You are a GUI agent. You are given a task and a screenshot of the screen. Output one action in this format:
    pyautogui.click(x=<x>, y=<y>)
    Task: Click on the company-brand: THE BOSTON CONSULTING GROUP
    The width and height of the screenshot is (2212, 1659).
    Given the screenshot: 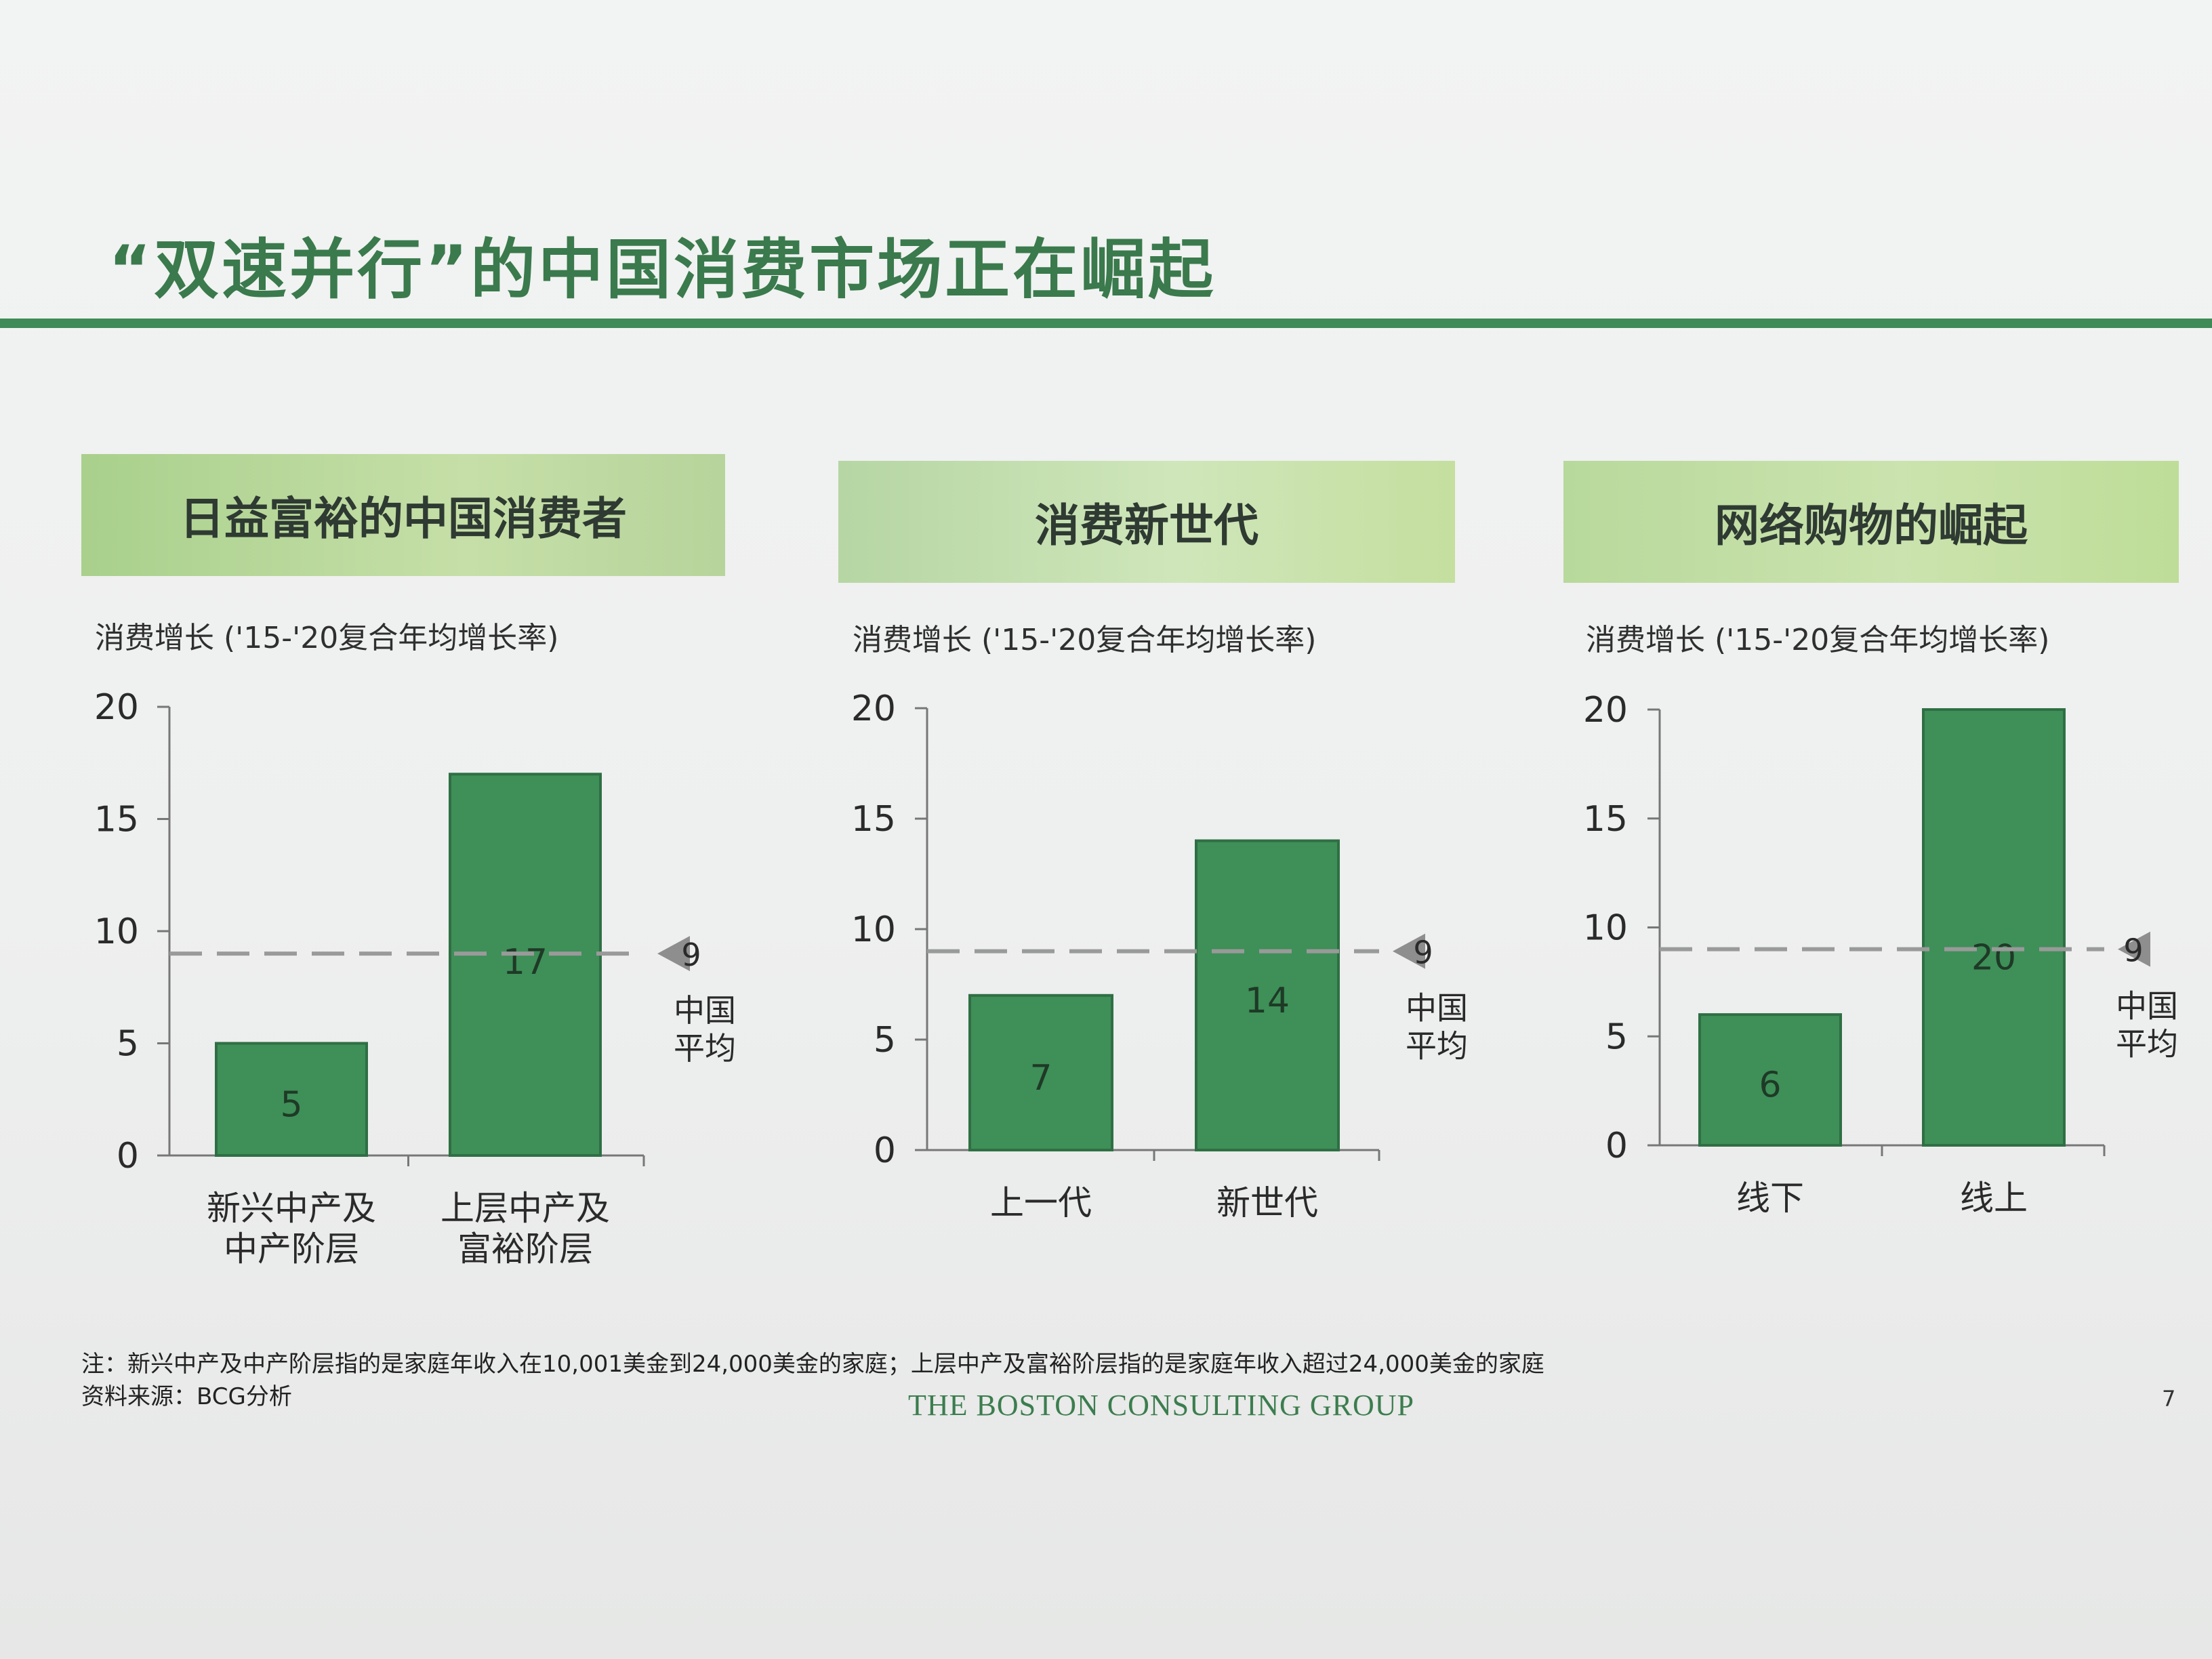 What is the action you would take?
    pyautogui.click(x=1161, y=1406)
    